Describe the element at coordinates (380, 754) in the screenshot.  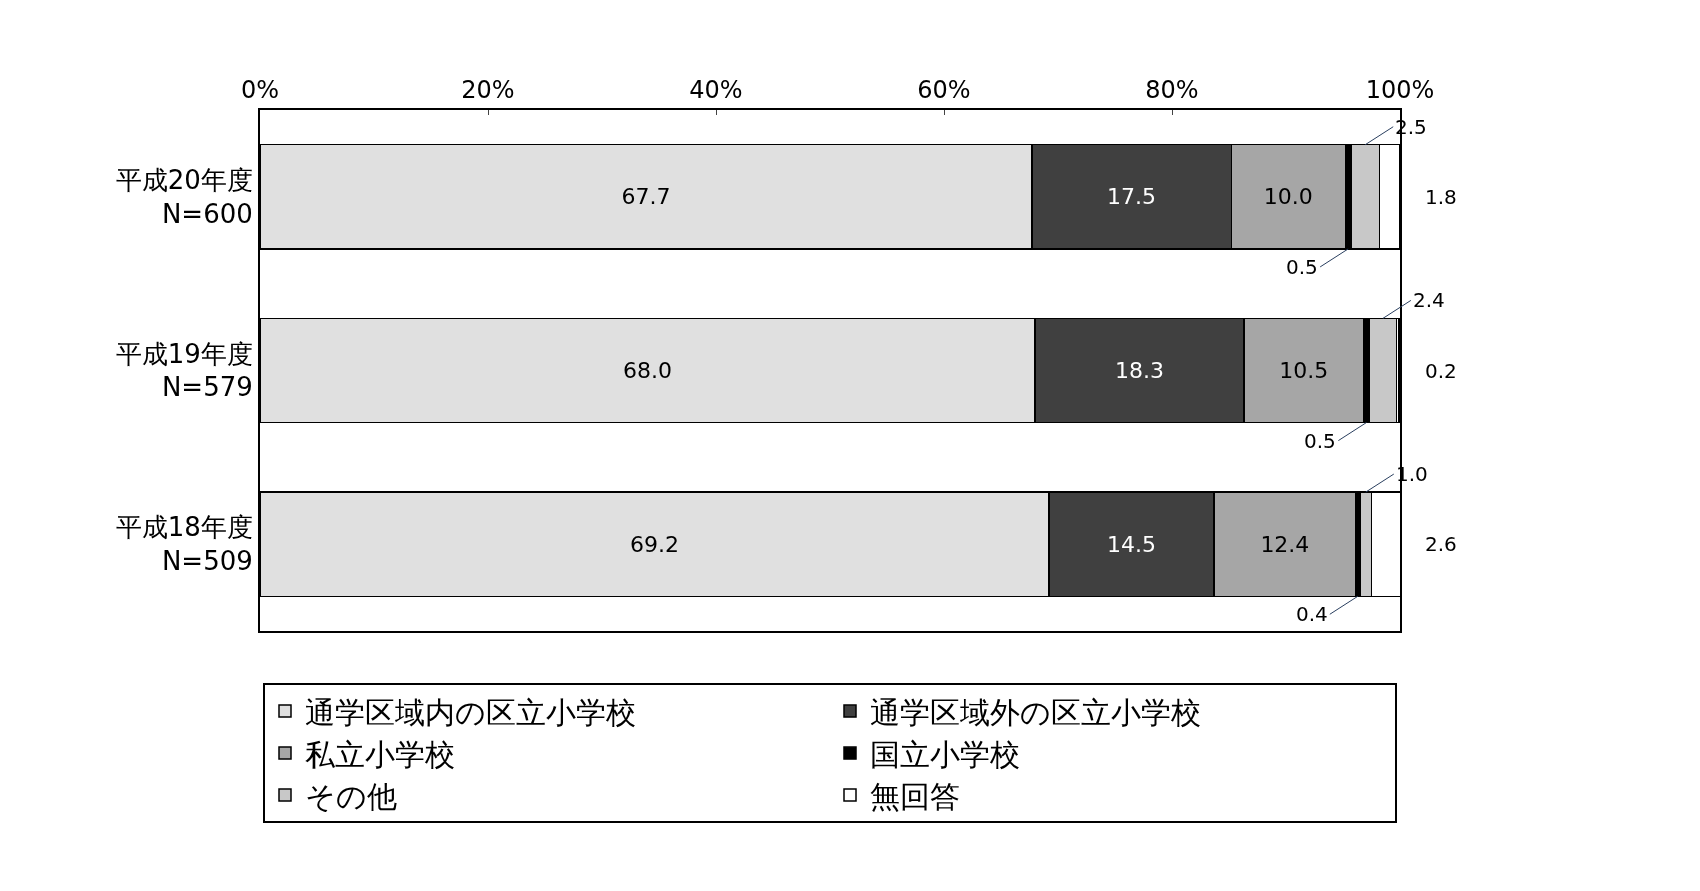
I see `legend-label: 私立小学校` at that location.